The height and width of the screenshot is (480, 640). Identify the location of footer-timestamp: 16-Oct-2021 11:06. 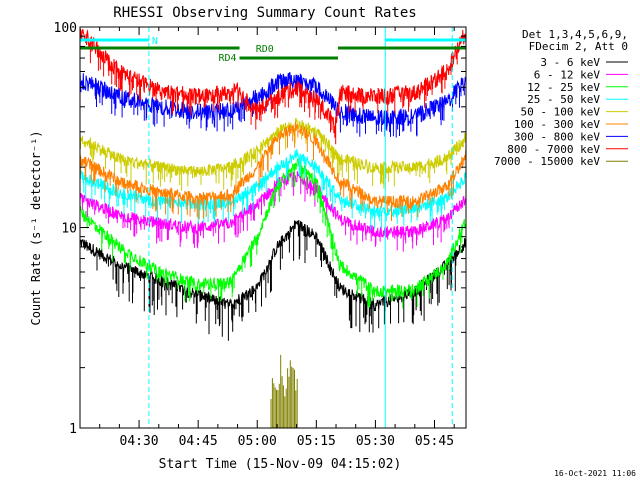
(595, 473).